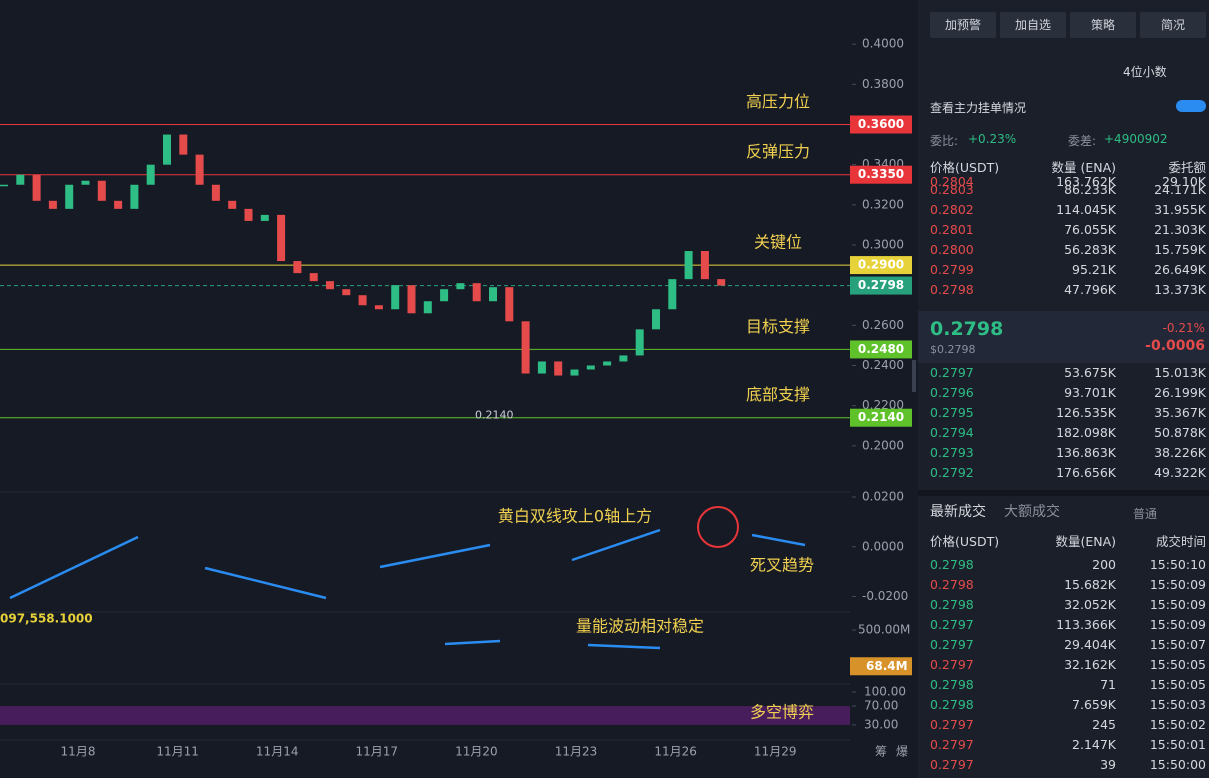 This screenshot has width=1209, height=778. I want to click on cell: 49.322K, so click(1180, 472).